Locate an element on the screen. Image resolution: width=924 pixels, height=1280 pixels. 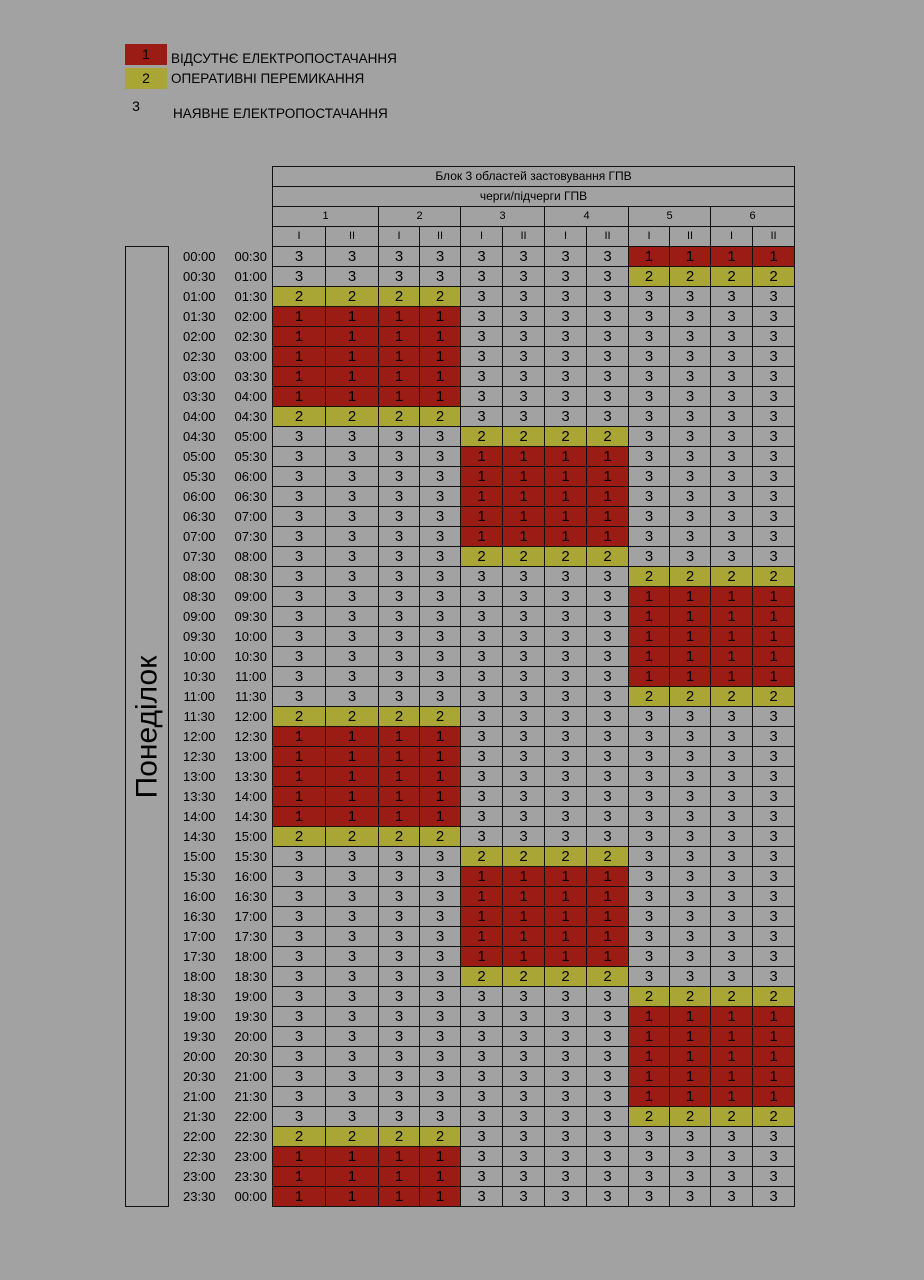
time-from: 10:30 is located at coordinates (199, 676).